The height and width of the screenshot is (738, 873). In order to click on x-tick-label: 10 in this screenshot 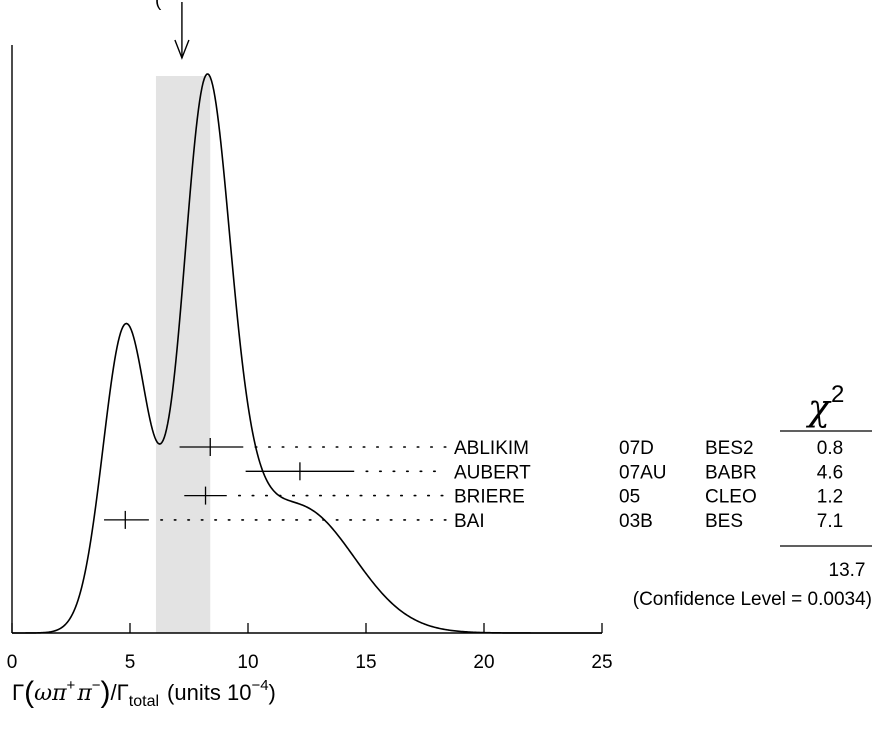, I will do `click(247, 662)`.